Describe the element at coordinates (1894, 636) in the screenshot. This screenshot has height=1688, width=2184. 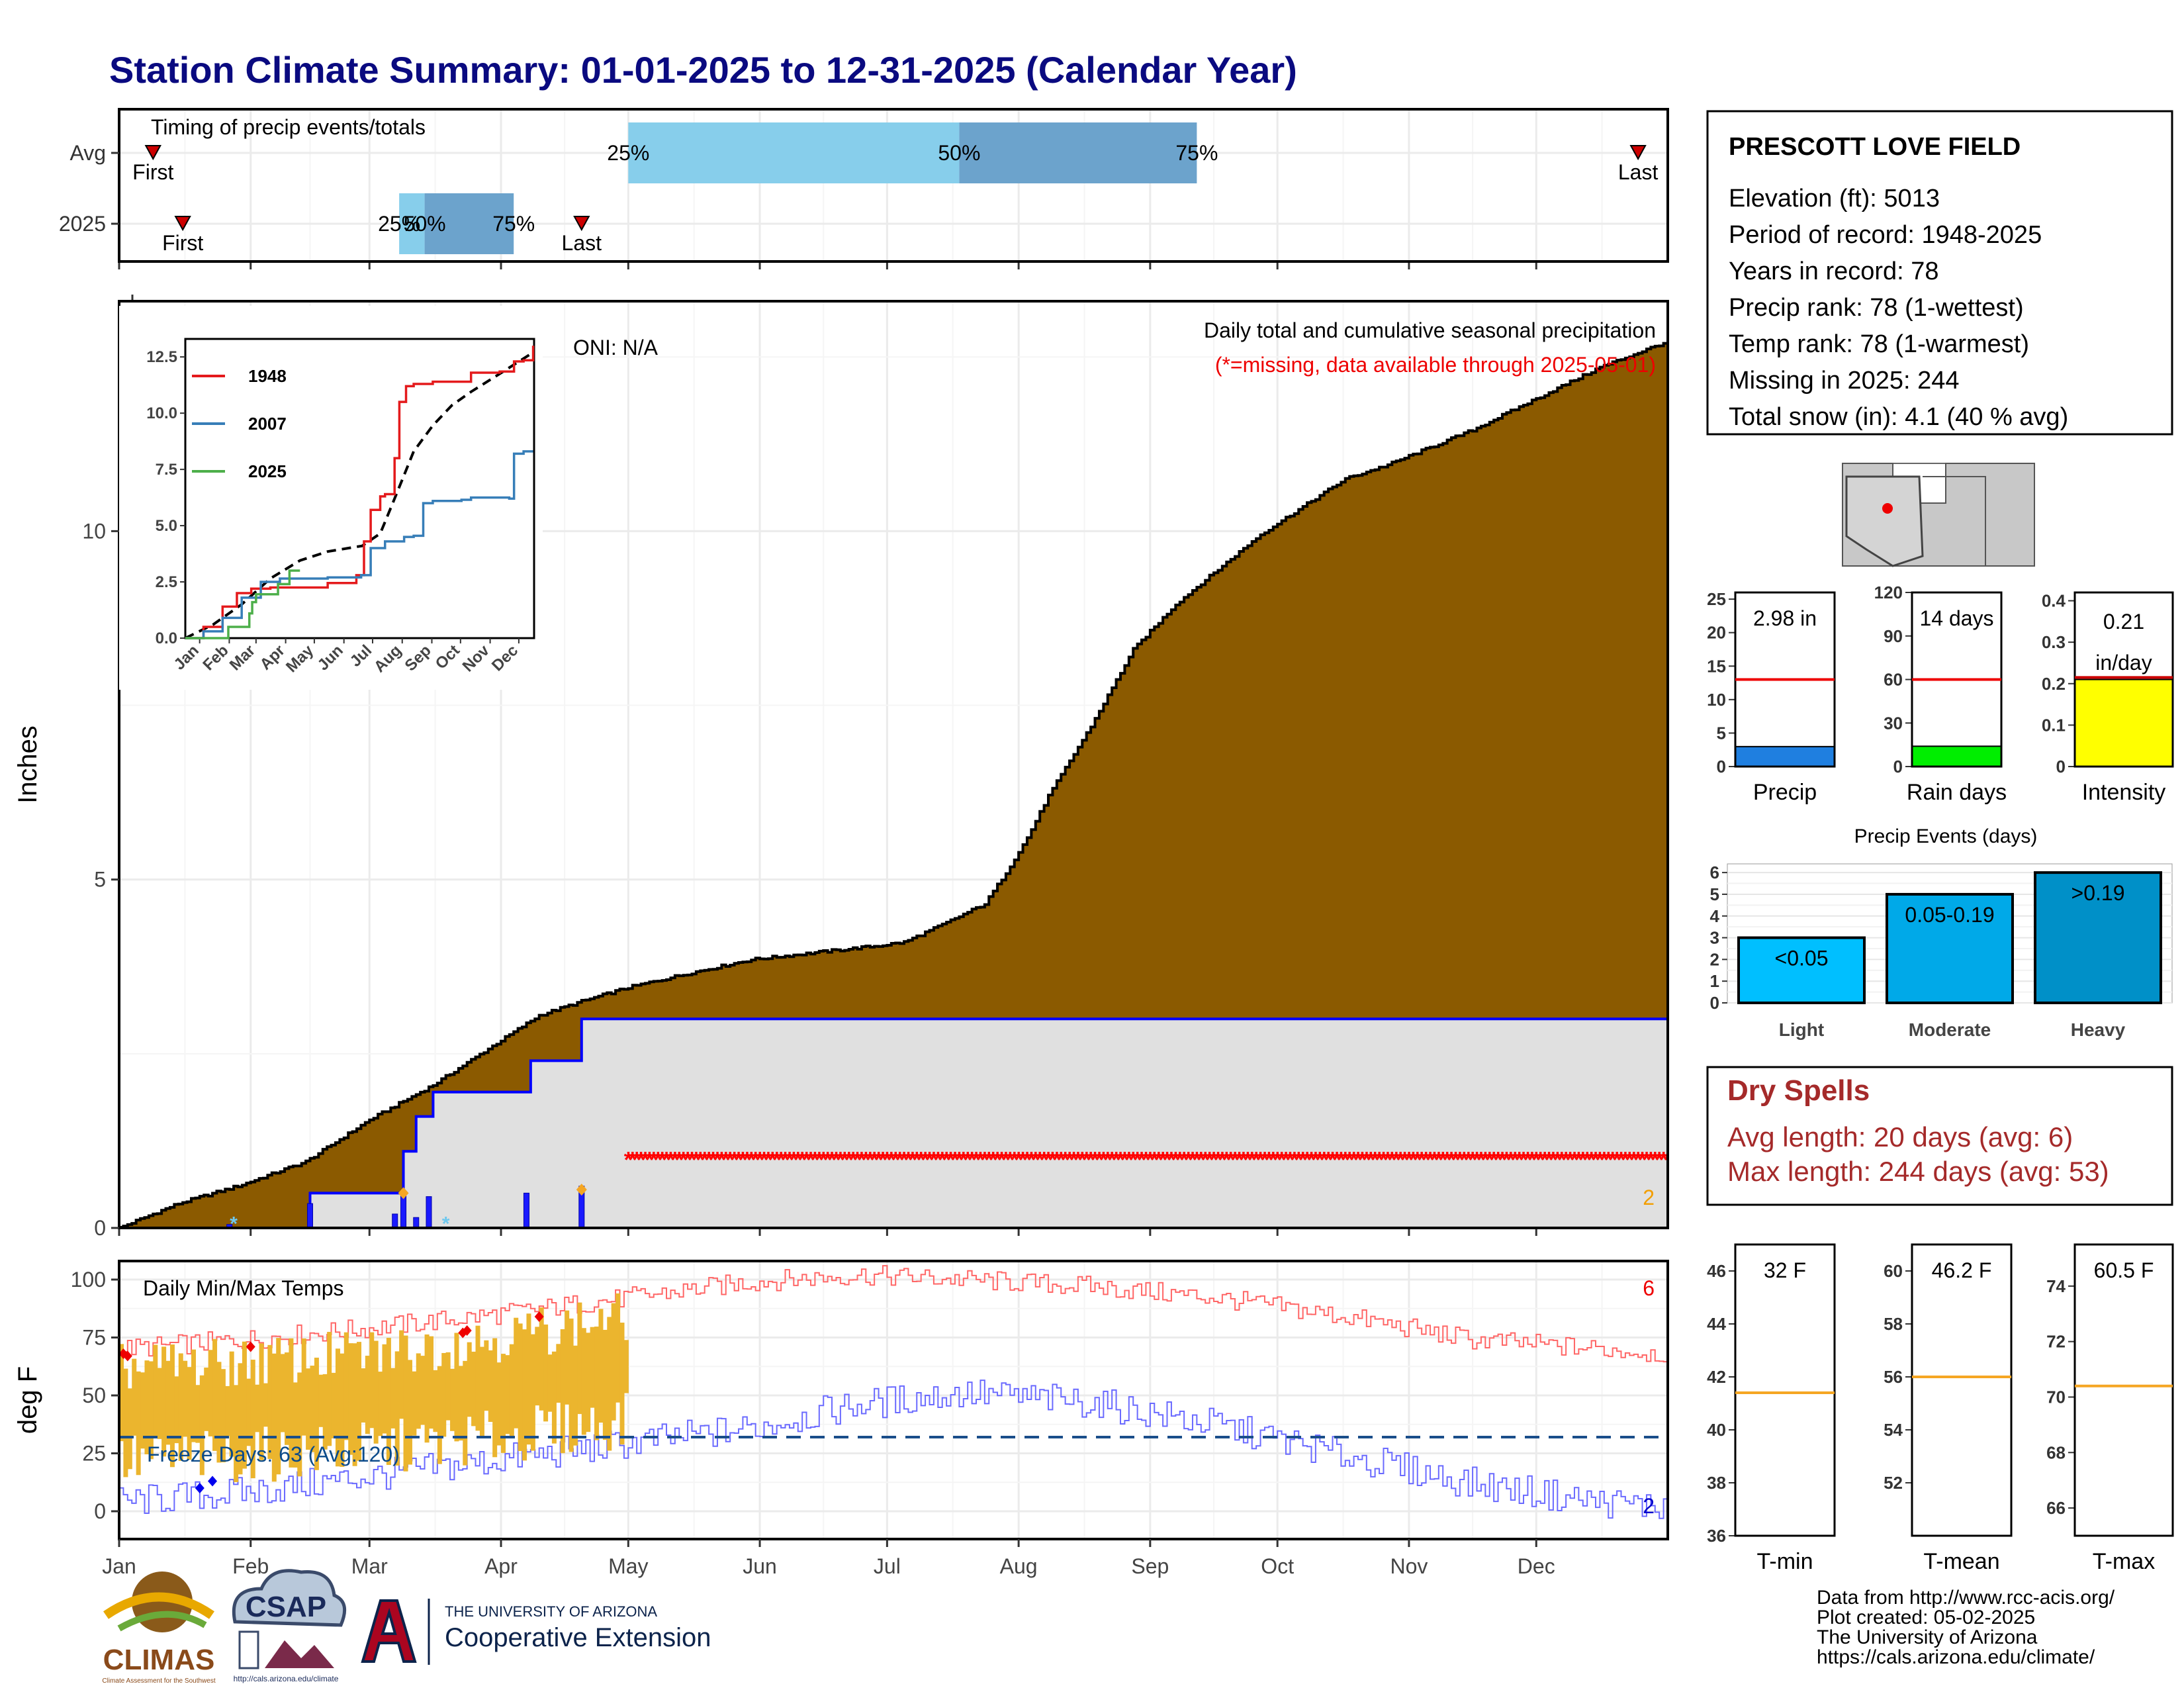
I see `mini-y-tick-label: 90` at that location.